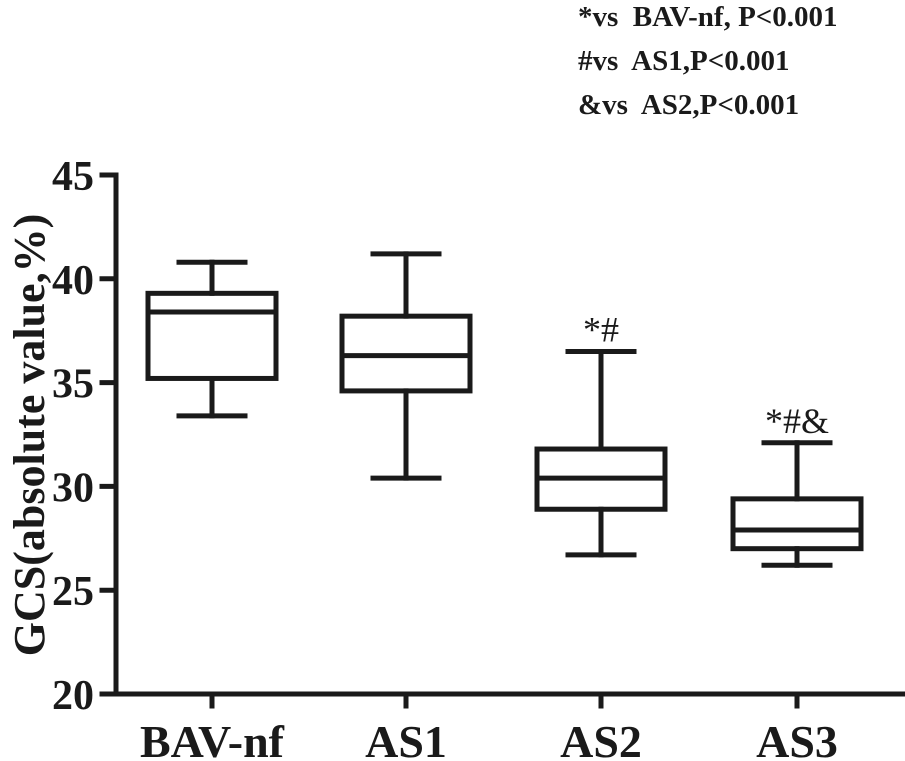  What do you see at coordinates (406, 738) in the screenshot?
I see `x-tick-label: AS1` at bounding box center [406, 738].